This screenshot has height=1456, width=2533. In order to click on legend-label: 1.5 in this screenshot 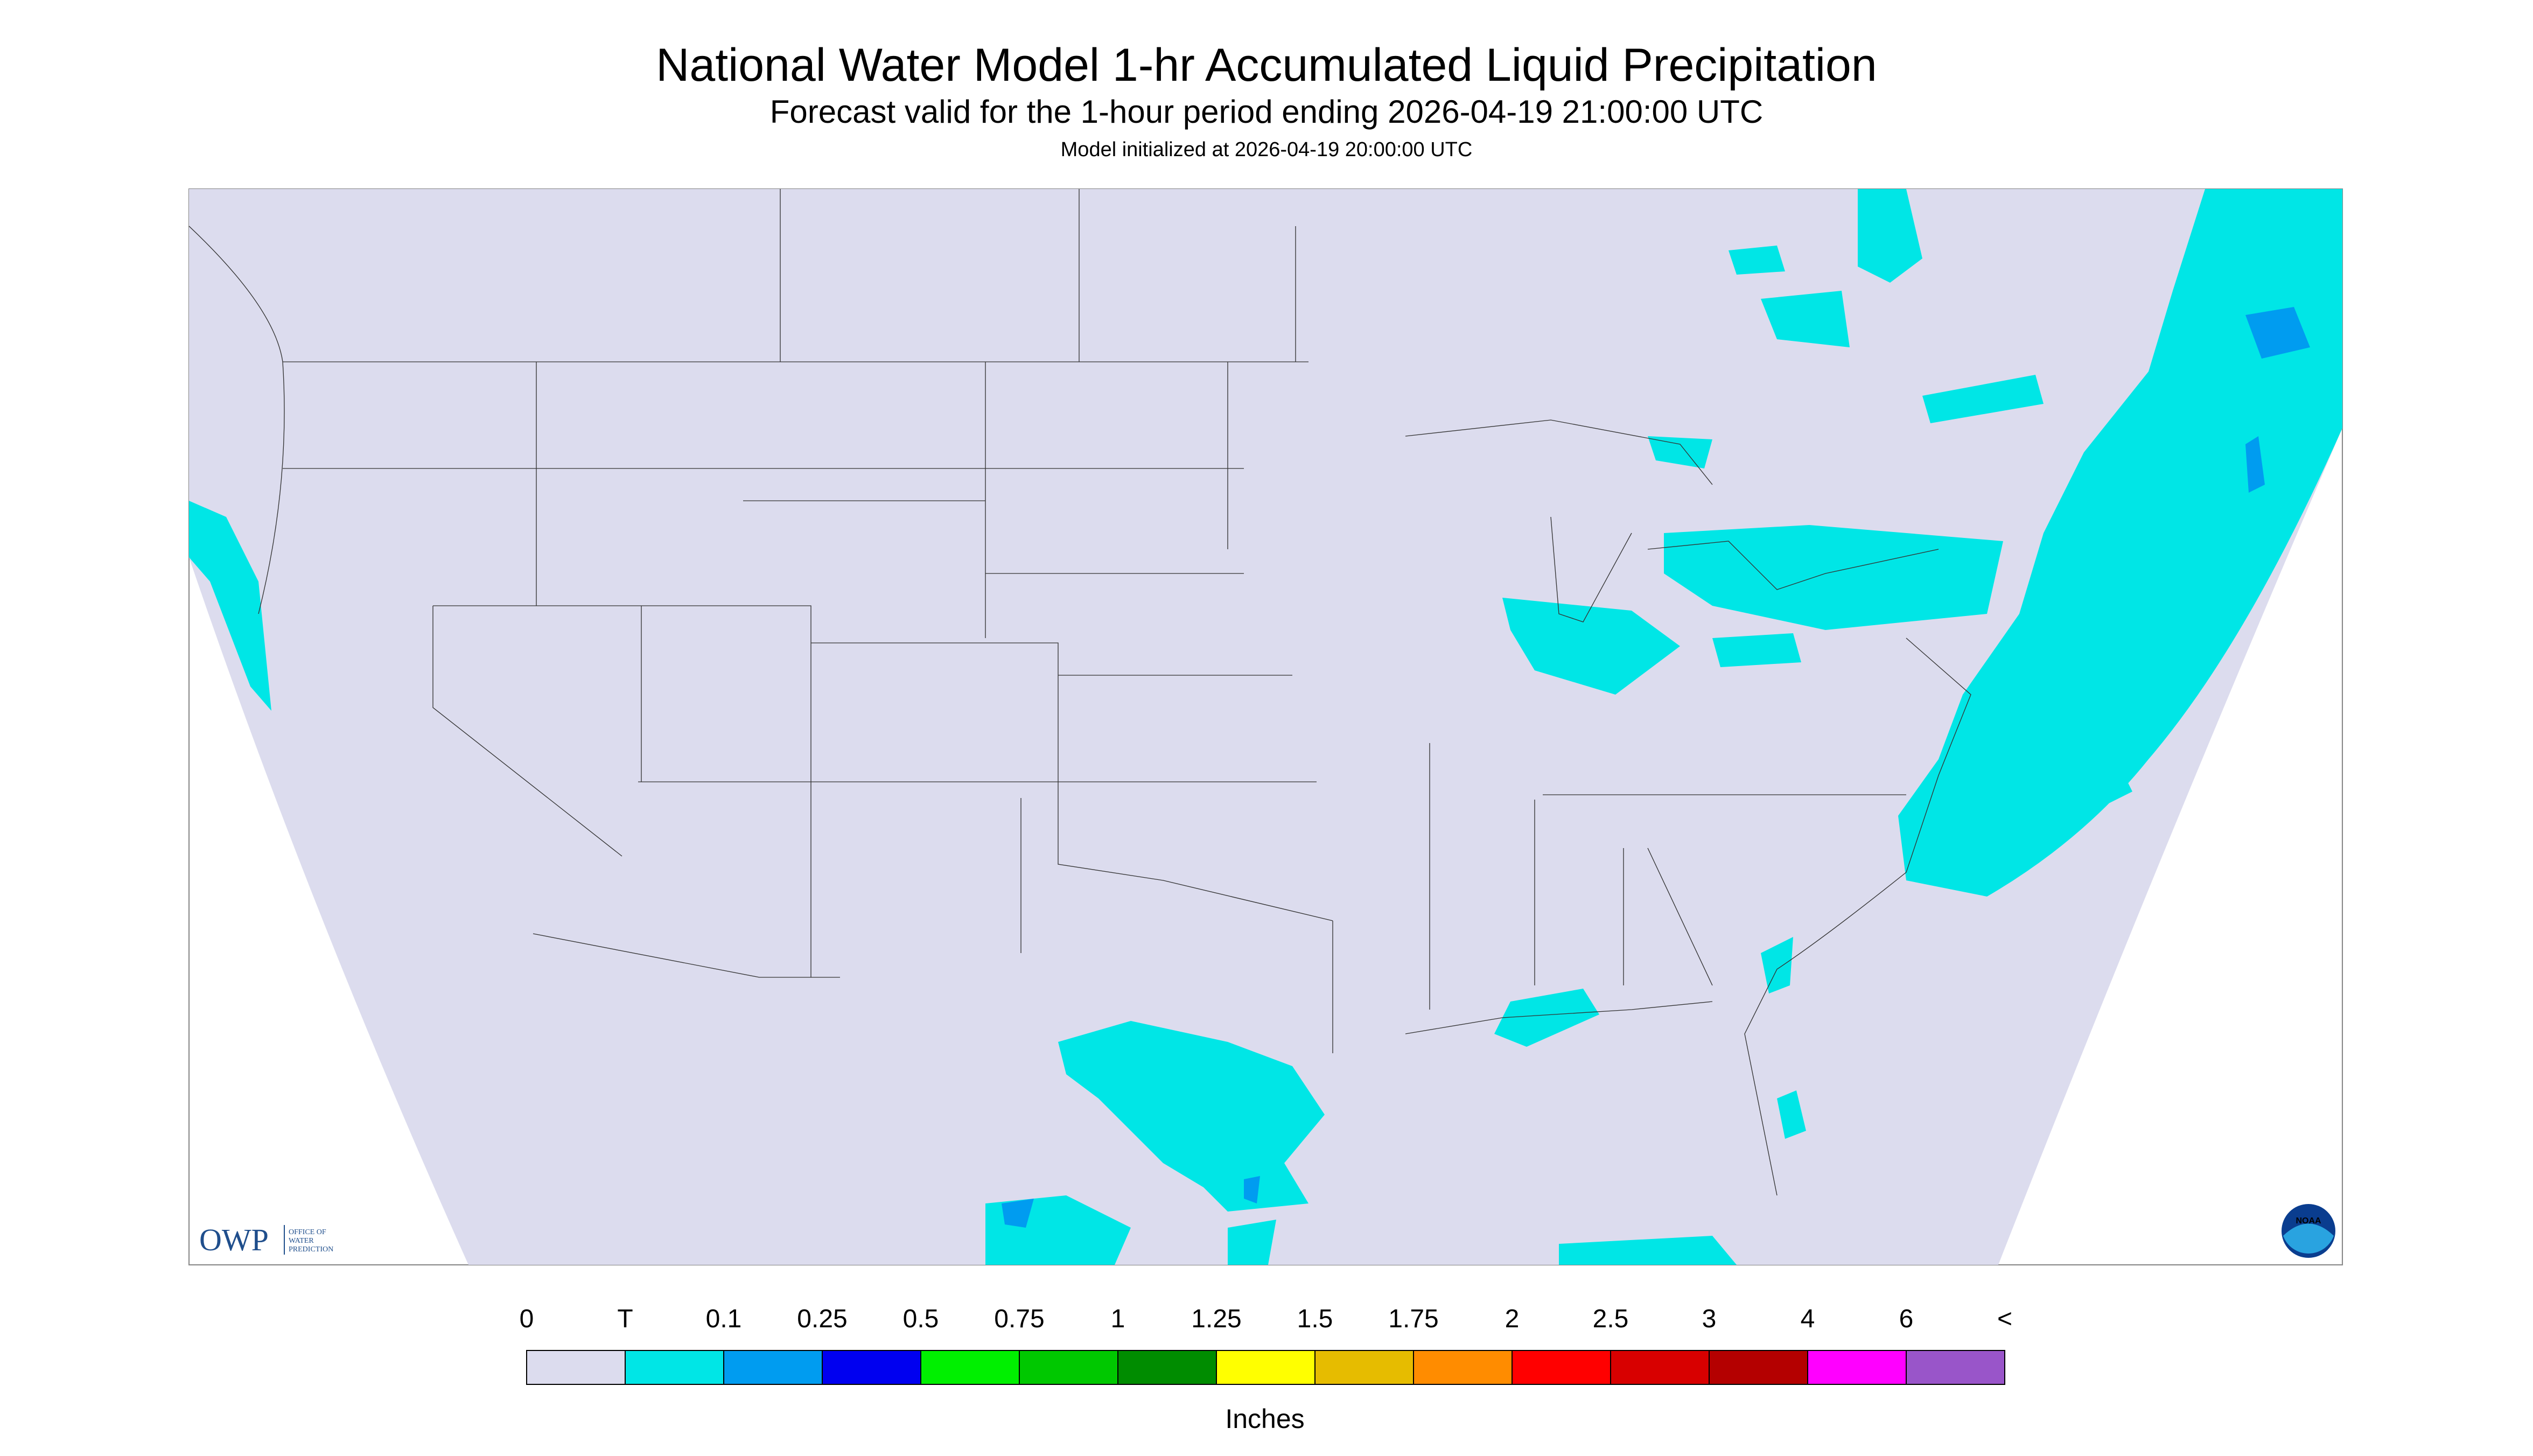, I will do `click(1315, 1319)`.